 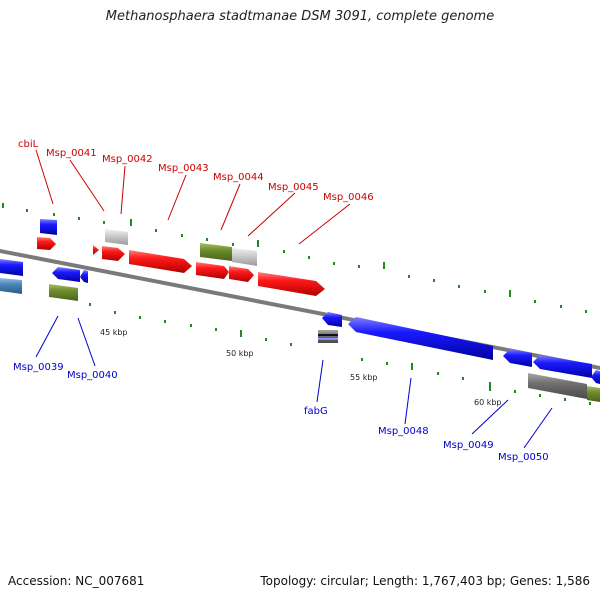 I want to click on gene-msp0049, so click(x=517, y=358).